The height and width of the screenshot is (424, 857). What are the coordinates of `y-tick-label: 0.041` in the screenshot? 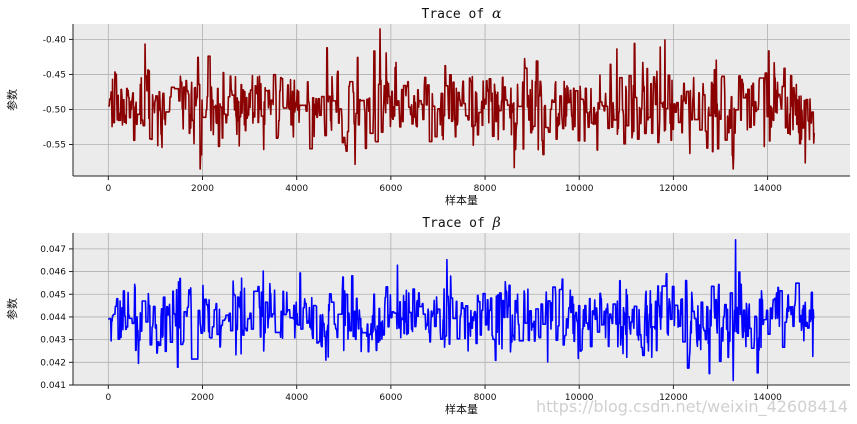 It's located at (53, 386).